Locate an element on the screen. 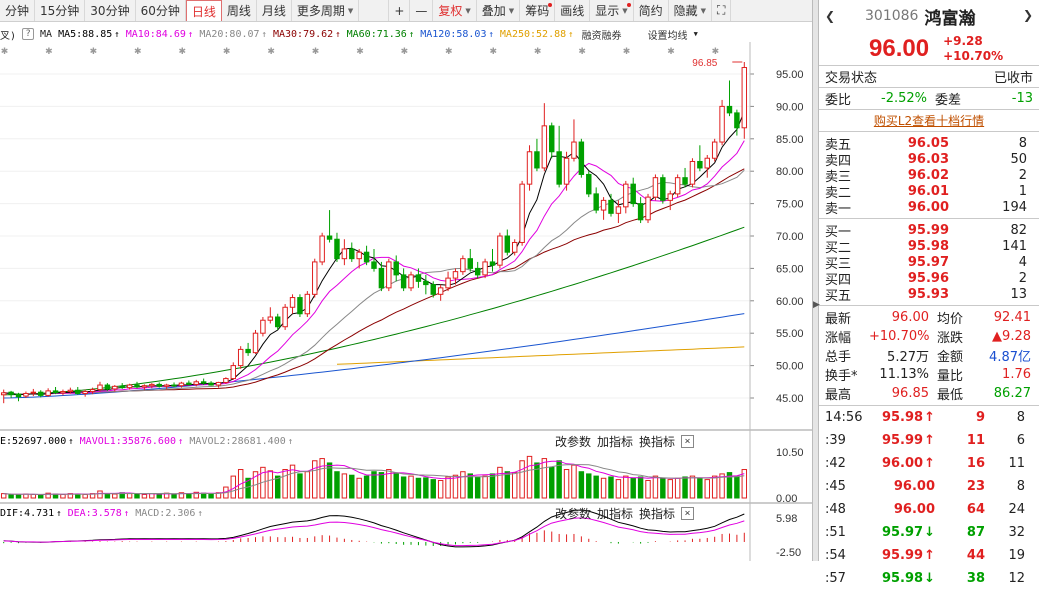 The height and width of the screenshot is (590, 1039). tick-volume: 38 is located at coordinates (975, 578).